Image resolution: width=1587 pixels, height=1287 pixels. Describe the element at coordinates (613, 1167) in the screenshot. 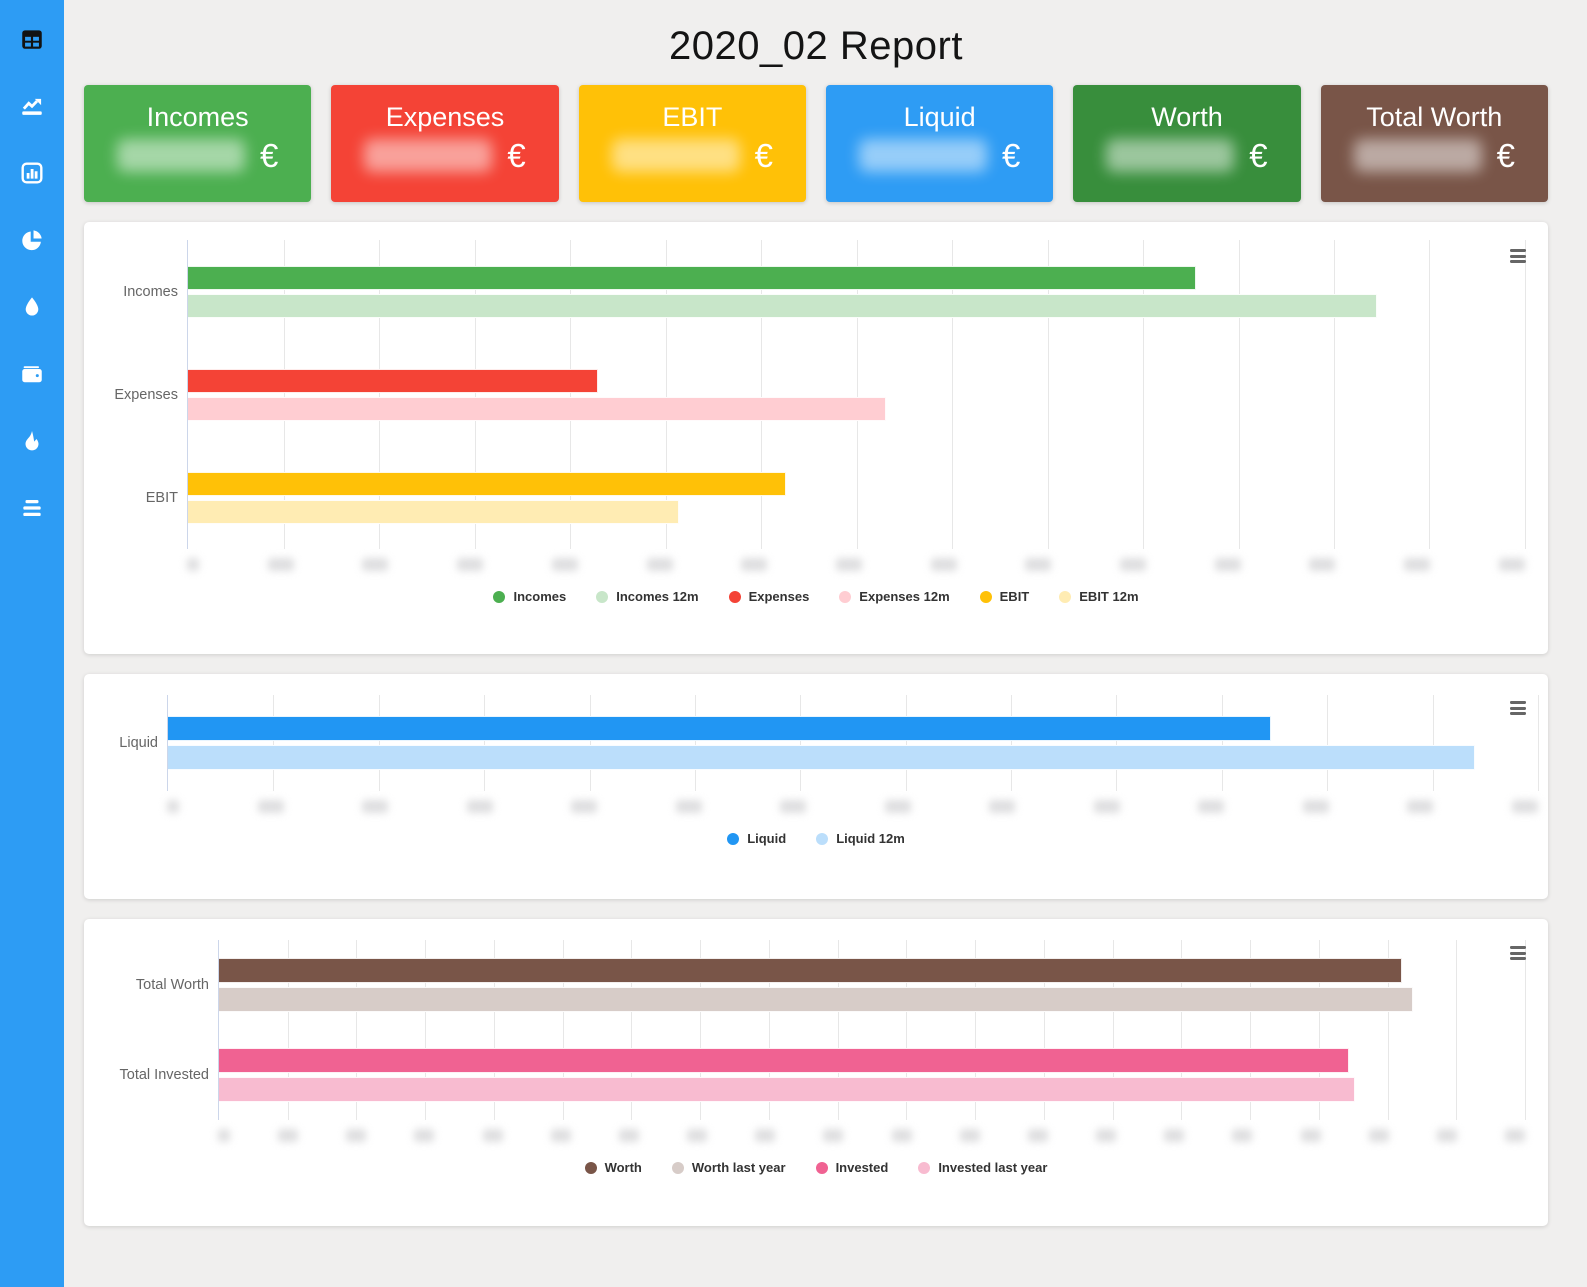

I see `legend-item-worth: Worth` at that location.